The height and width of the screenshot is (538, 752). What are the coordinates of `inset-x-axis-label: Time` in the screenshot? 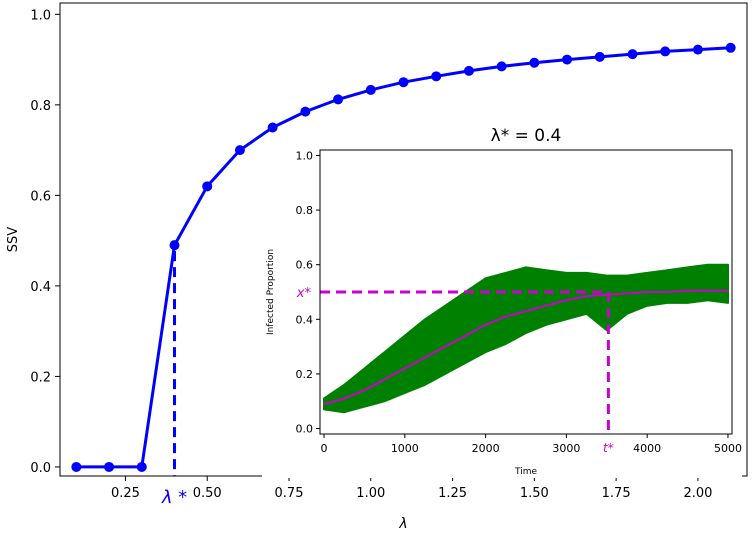 It's located at (525, 472).